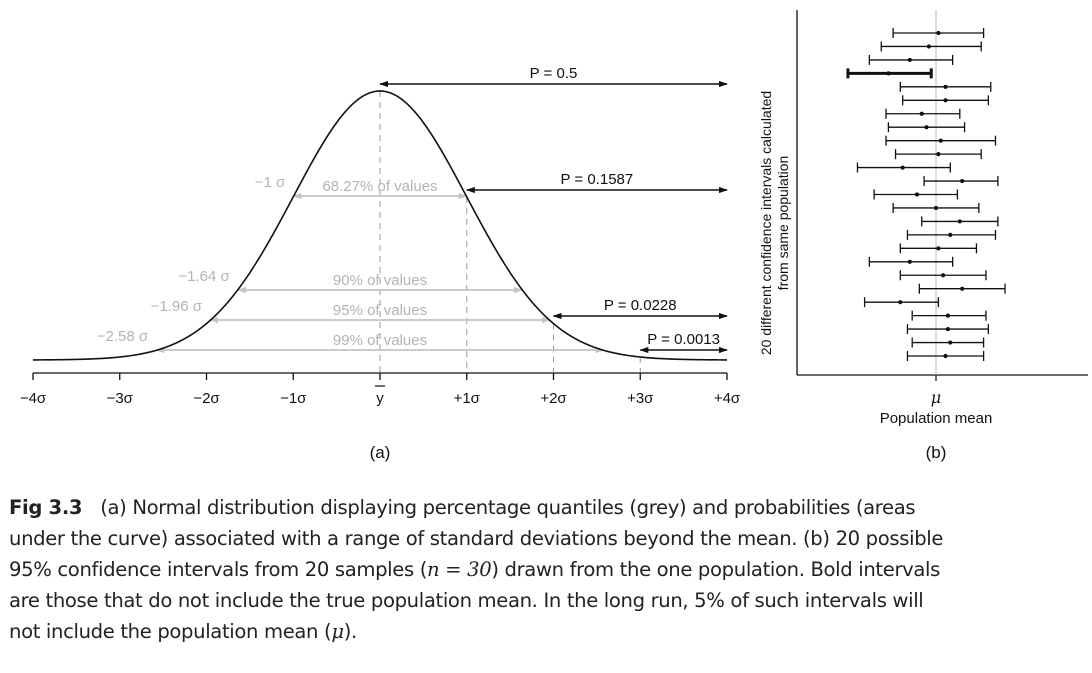 The image size is (1092, 673). What do you see at coordinates (380, 452) in the screenshot?
I see `panel-label-a: (a)` at bounding box center [380, 452].